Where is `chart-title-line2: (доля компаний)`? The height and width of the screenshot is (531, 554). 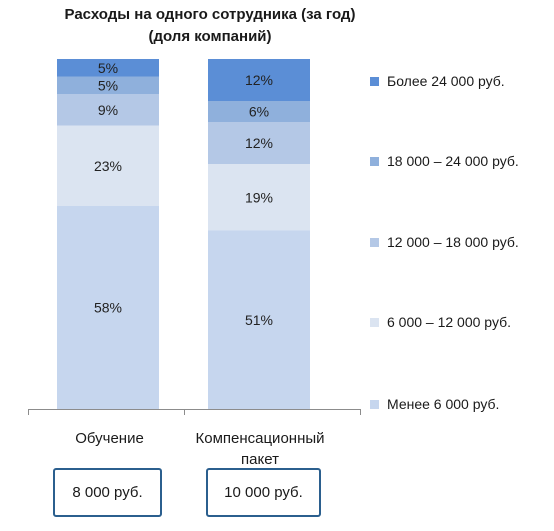 chart-title-line2: (доля компаний) is located at coordinates (210, 36).